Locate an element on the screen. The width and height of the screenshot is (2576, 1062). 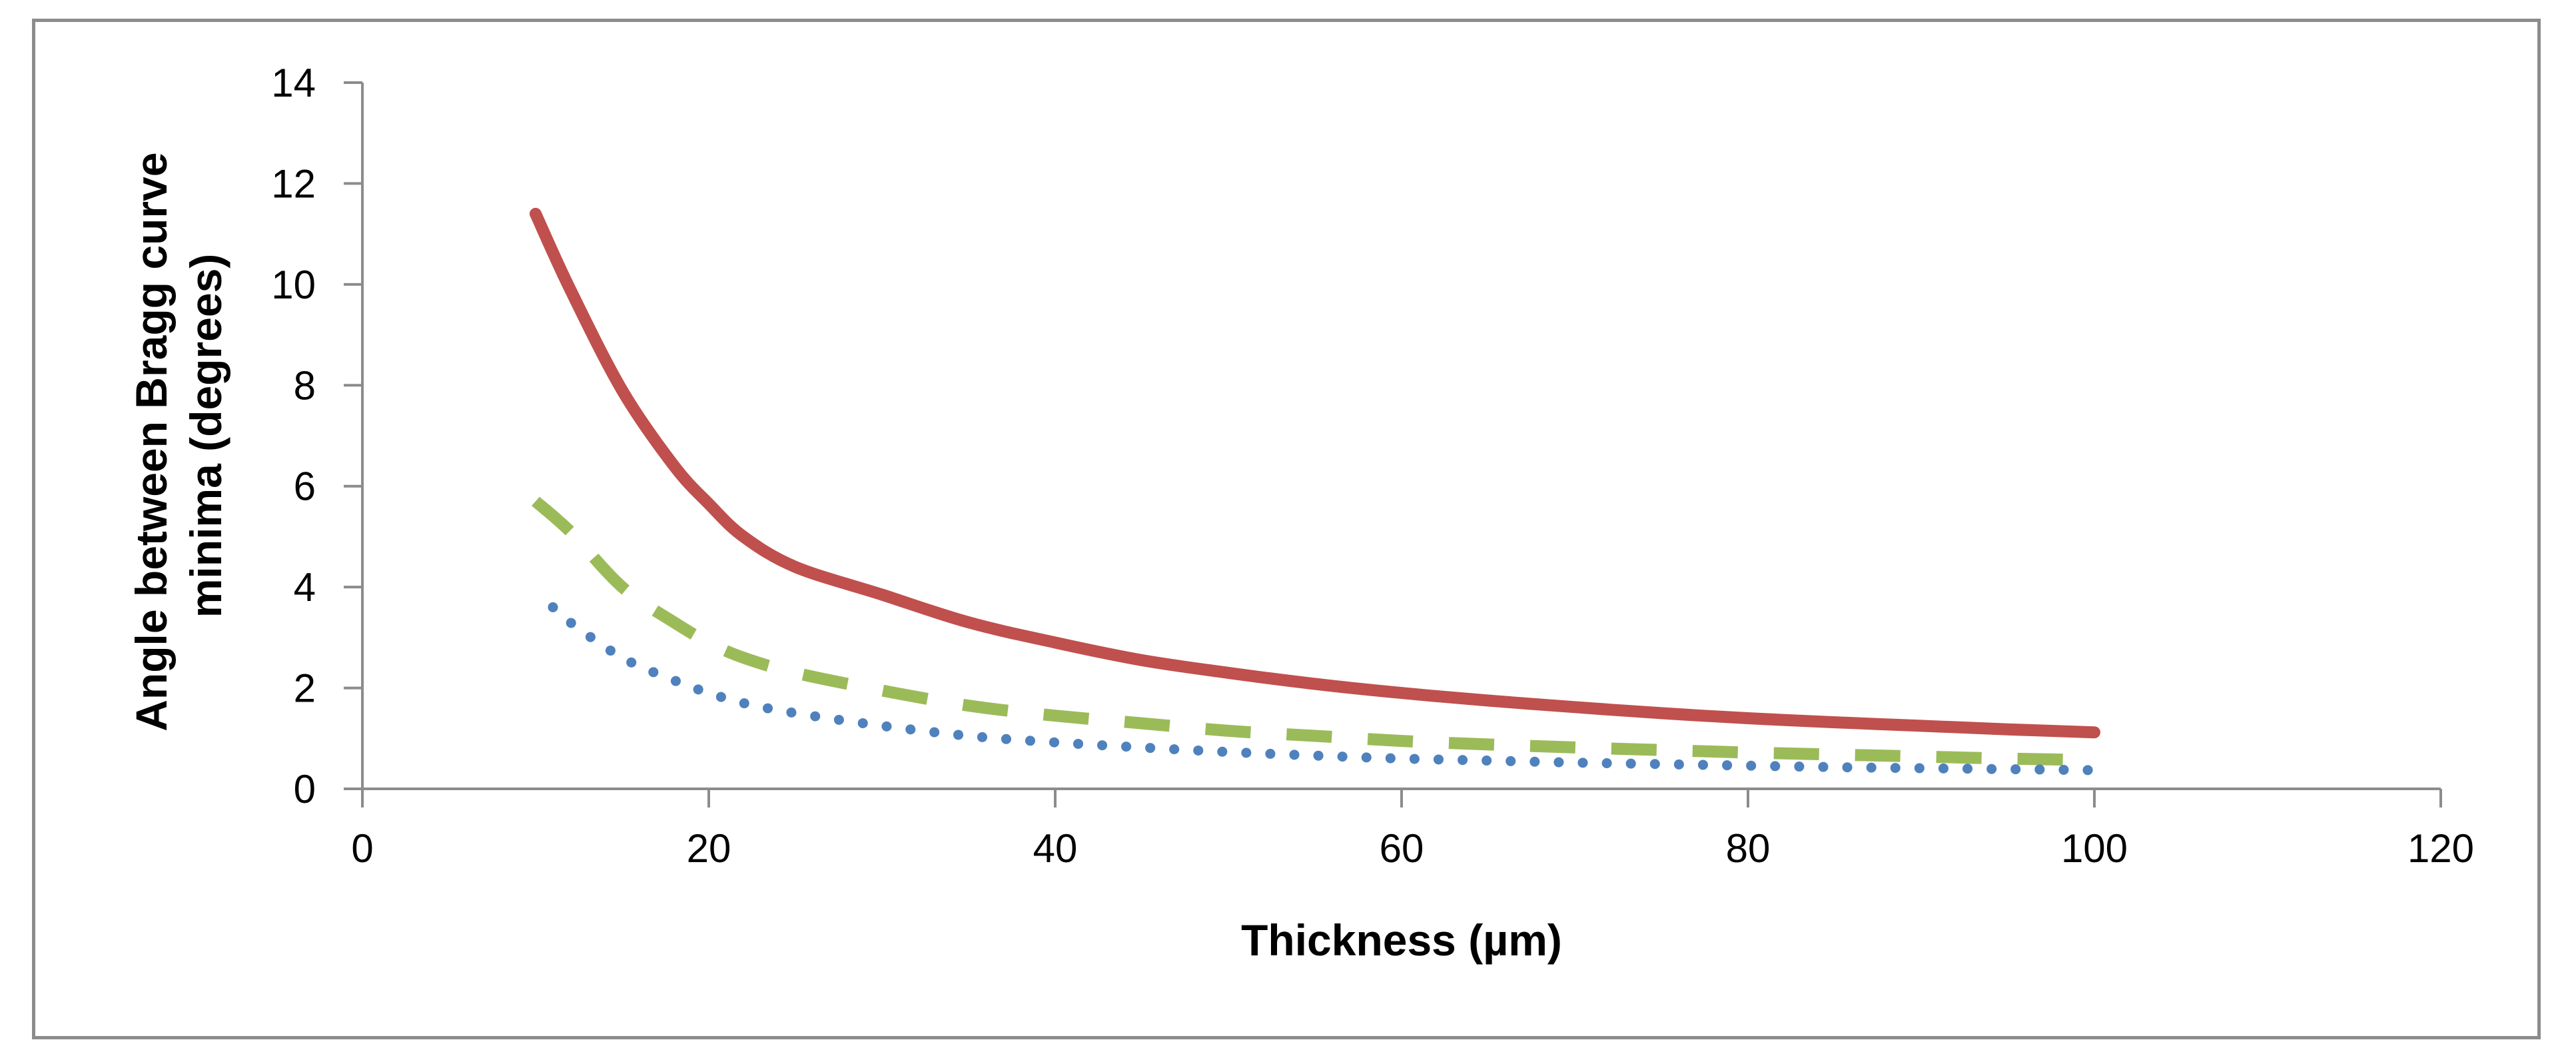
y-tick-label: 10 is located at coordinates (294, 285).